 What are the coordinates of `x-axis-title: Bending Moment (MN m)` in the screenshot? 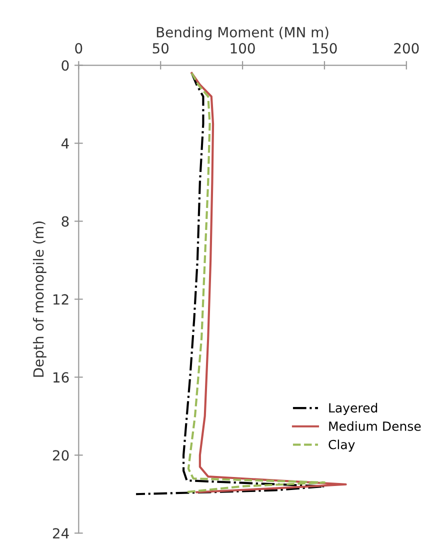 It's located at (242, 33).